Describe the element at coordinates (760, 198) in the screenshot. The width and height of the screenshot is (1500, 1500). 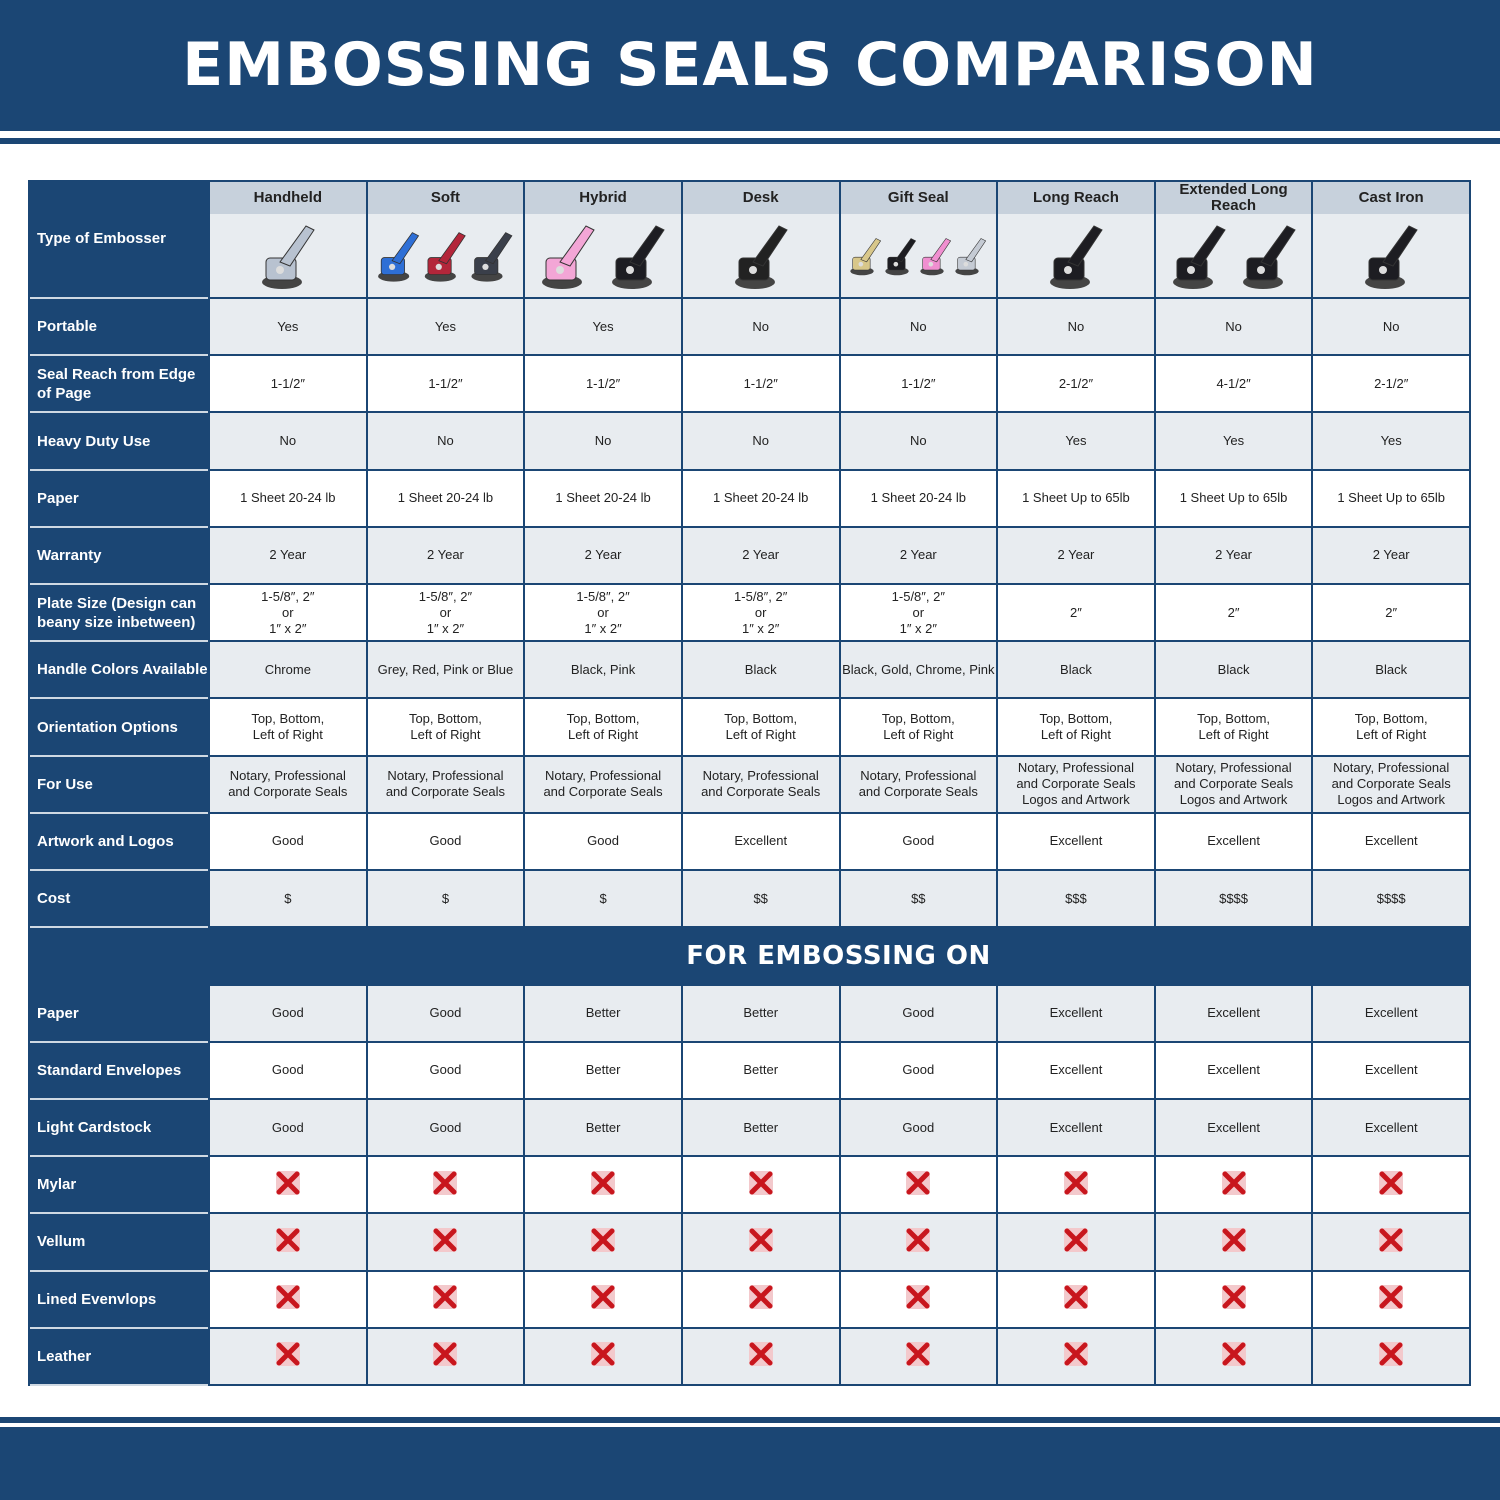
I see `column-name: Desk` at that location.